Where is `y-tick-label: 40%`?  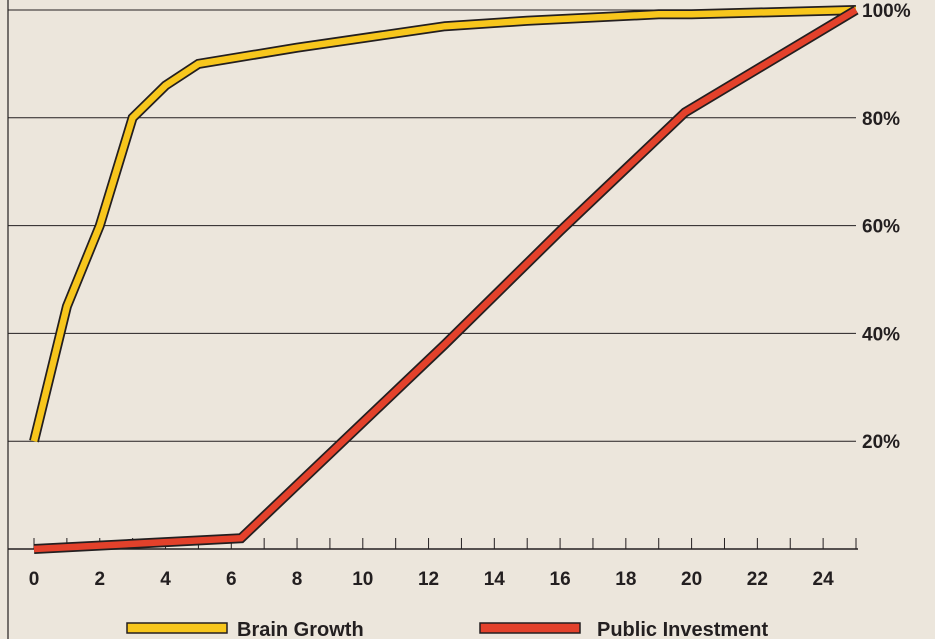 y-tick-label: 40% is located at coordinates (881, 334).